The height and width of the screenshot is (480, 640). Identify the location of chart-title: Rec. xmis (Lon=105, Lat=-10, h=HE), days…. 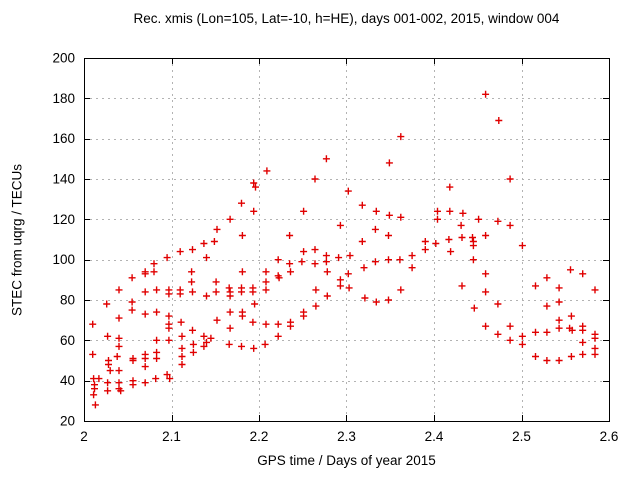
(346, 18).